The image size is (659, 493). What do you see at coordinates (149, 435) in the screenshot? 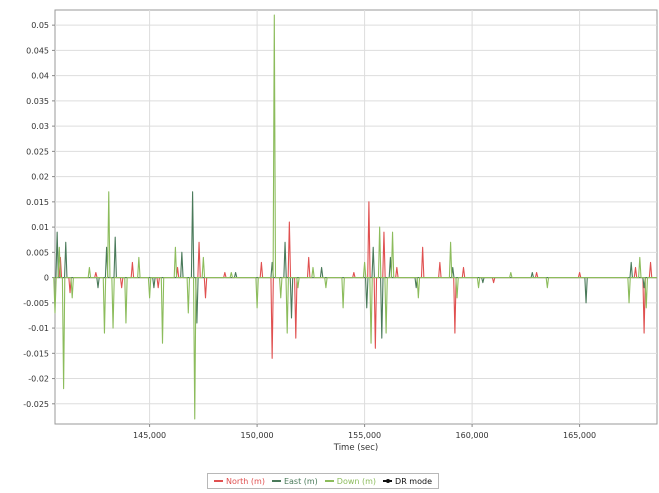
I see `x-tick-label: 145,000` at bounding box center [149, 435].